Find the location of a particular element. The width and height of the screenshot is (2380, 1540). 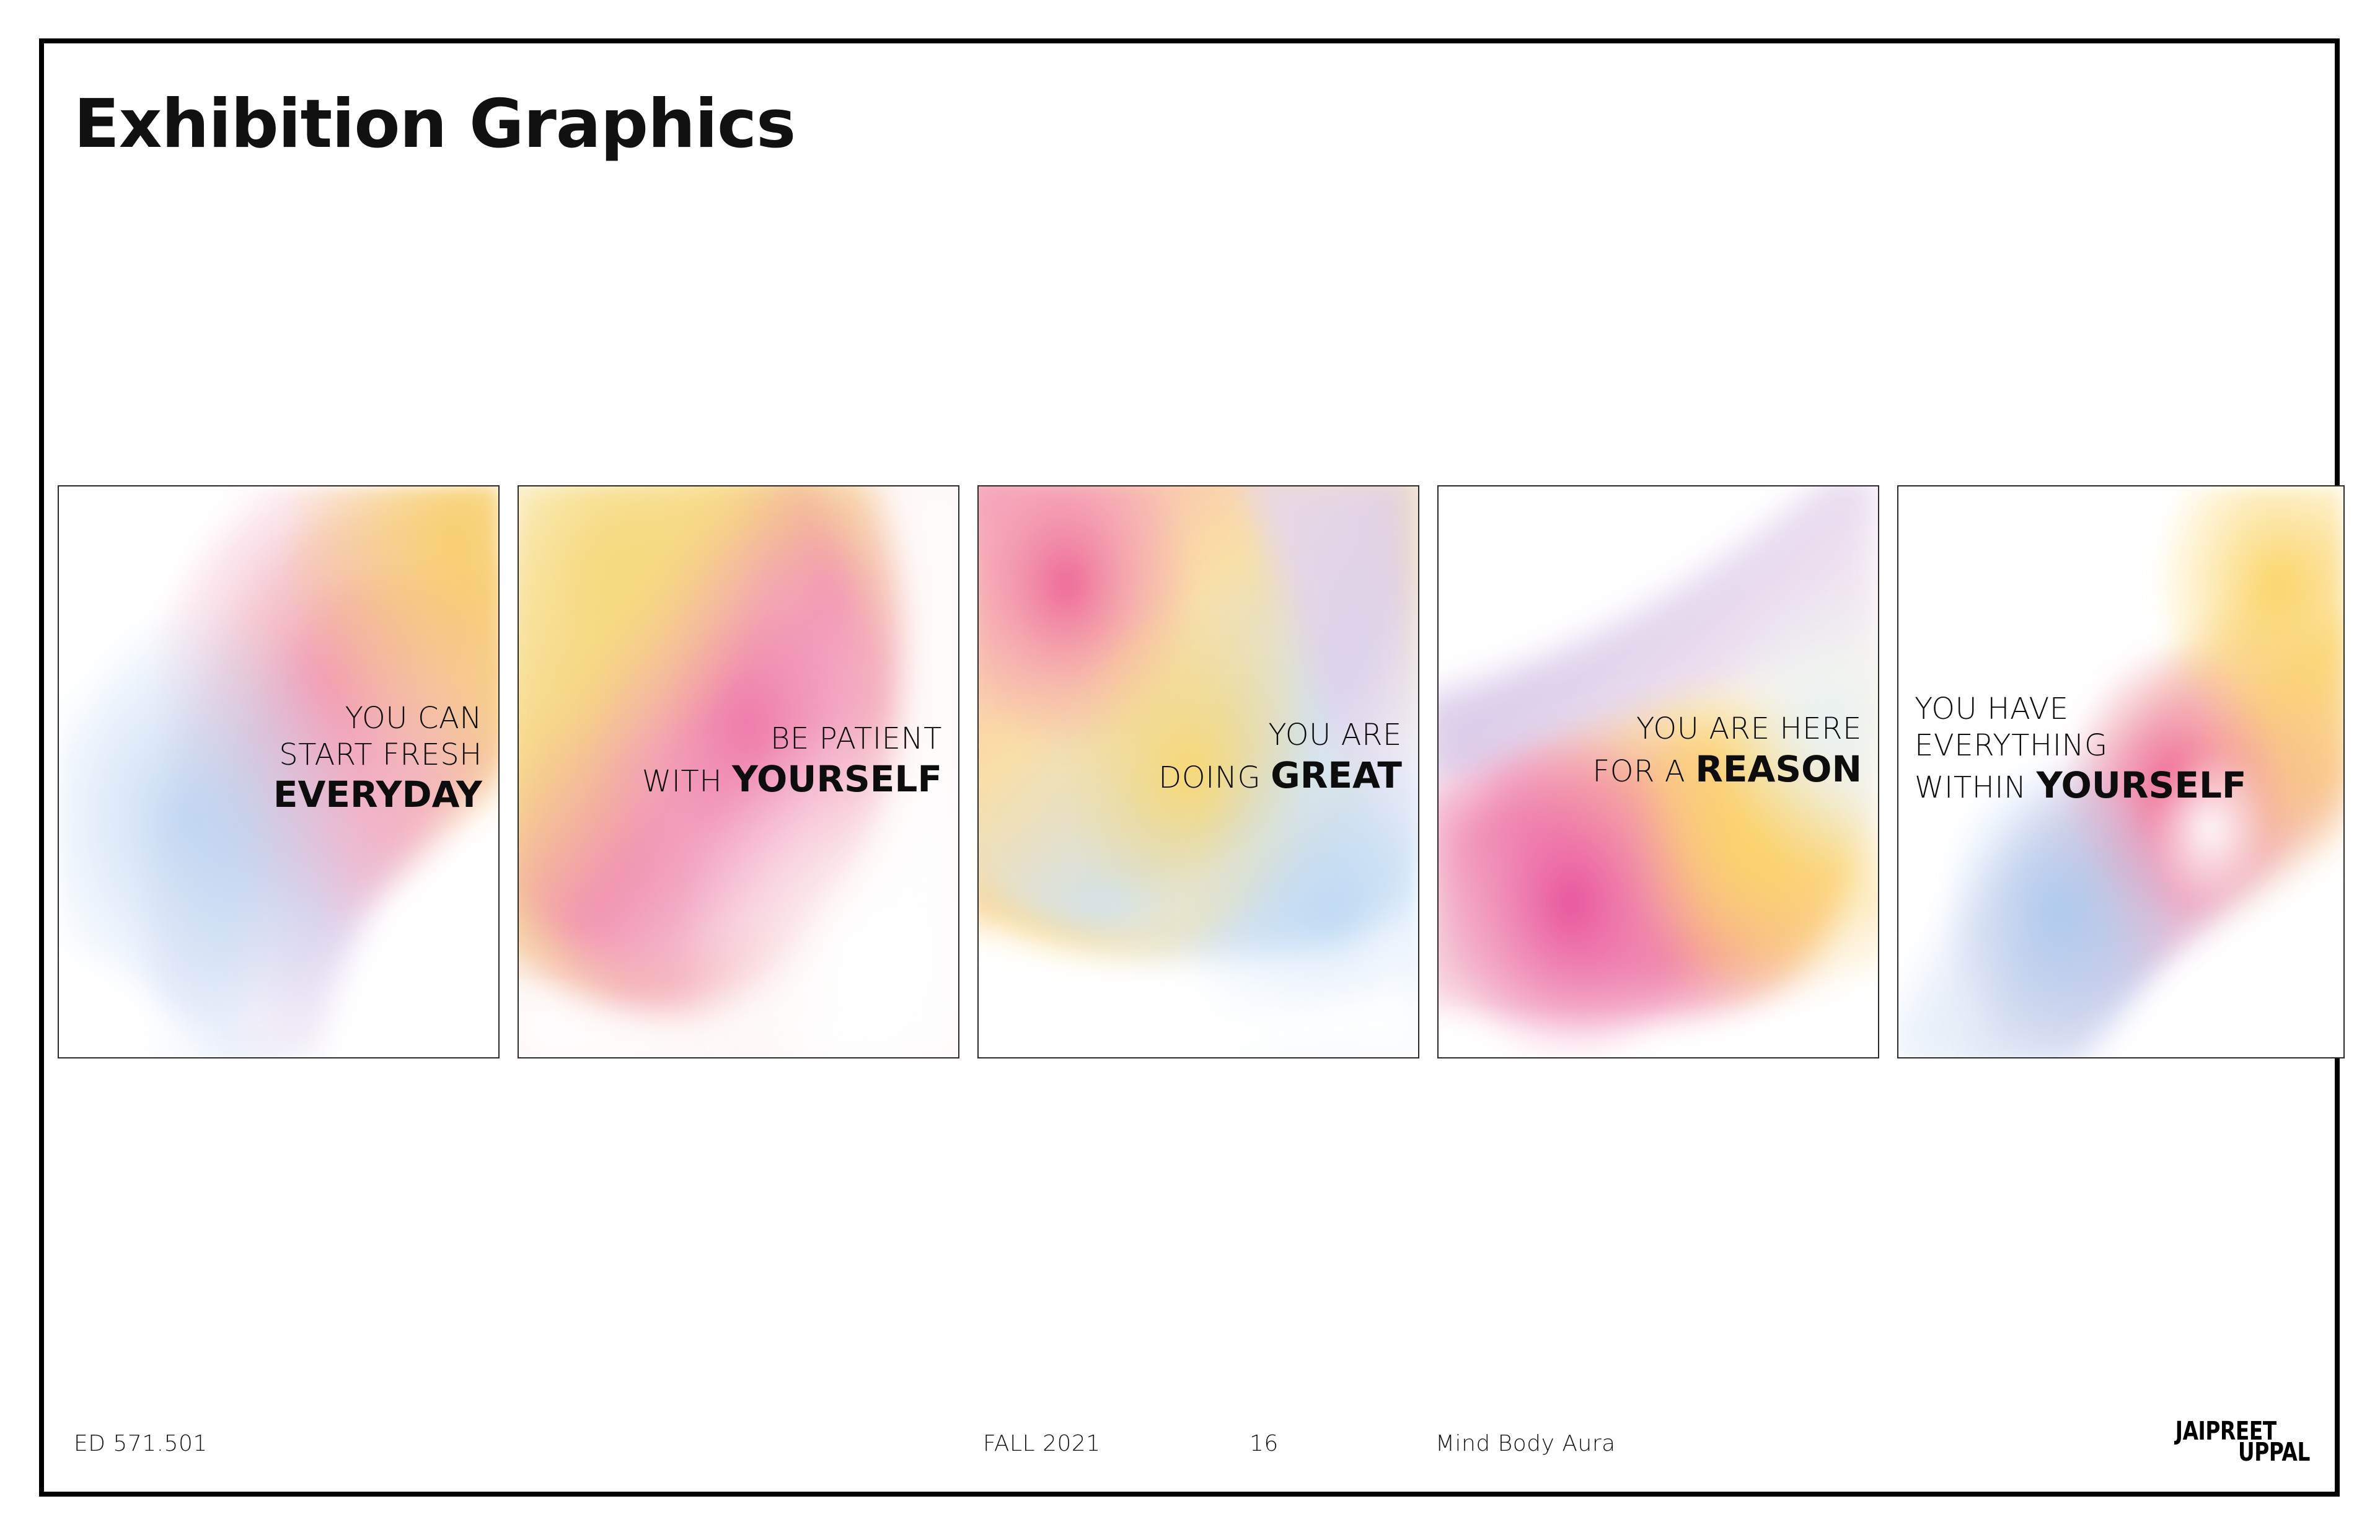

poster-5-line-3: WITHIN YOURSELF is located at coordinates (2121, 785).